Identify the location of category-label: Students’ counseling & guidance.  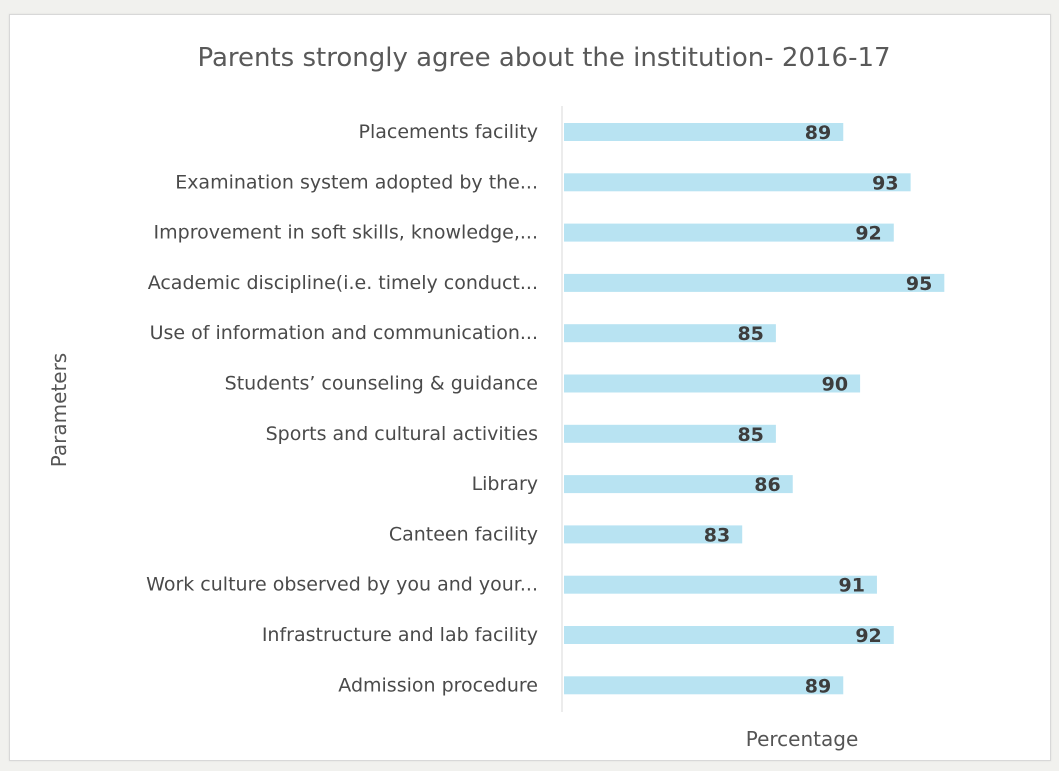
(381, 384).